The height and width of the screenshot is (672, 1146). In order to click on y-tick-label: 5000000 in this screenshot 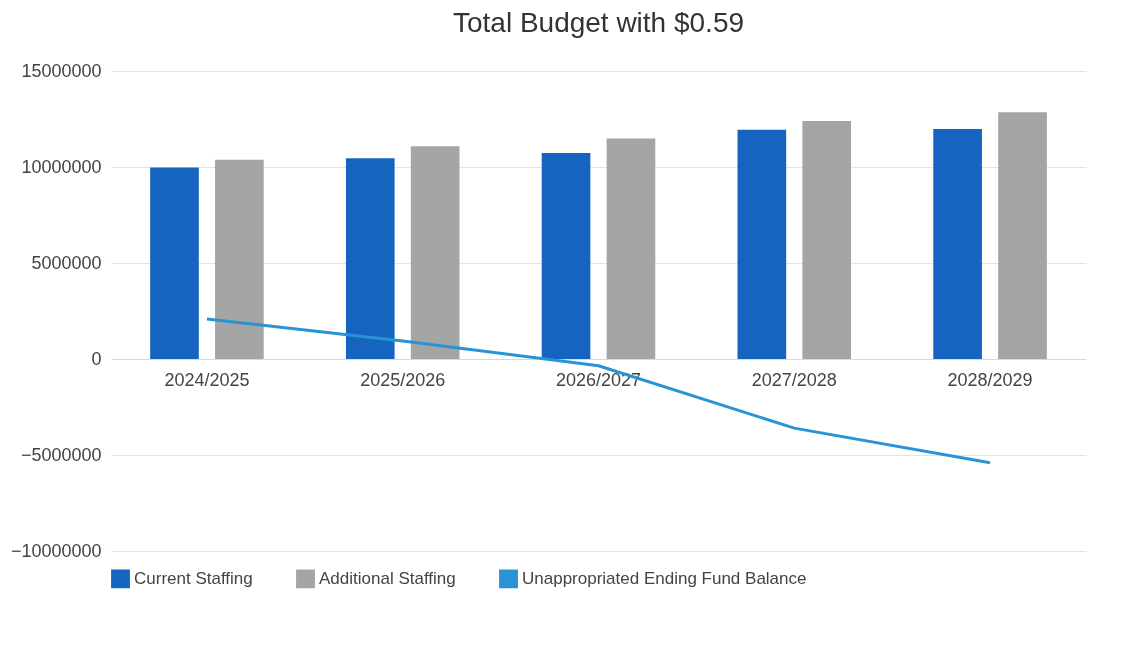, I will do `click(66, 262)`.